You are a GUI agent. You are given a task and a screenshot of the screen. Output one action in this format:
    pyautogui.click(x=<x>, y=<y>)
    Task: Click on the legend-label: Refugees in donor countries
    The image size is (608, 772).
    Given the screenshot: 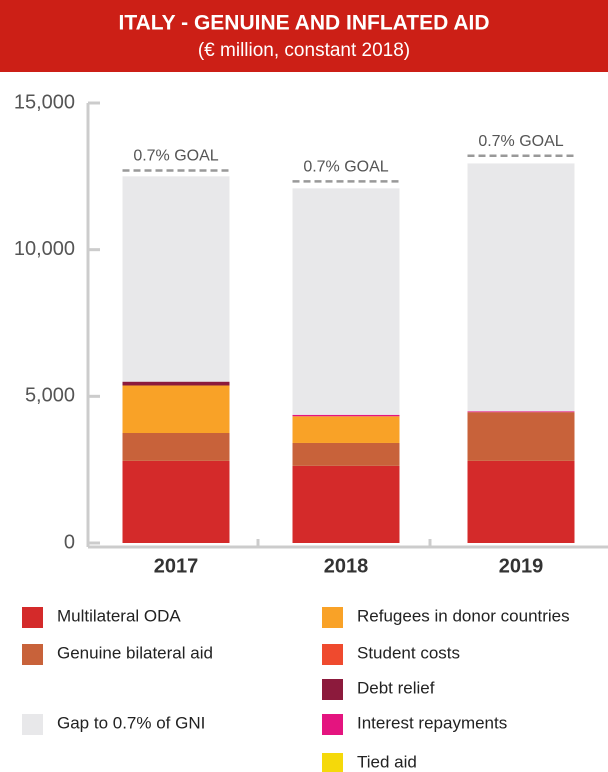 What is the action you would take?
    pyautogui.click(x=463, y=615)
    